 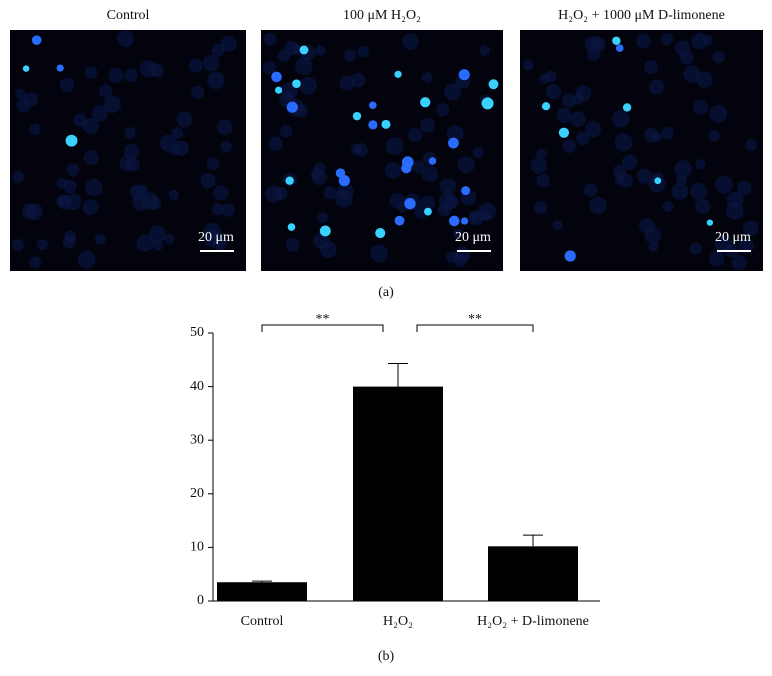 I want to click on panel-label: (a), so click(x=386, y=292).